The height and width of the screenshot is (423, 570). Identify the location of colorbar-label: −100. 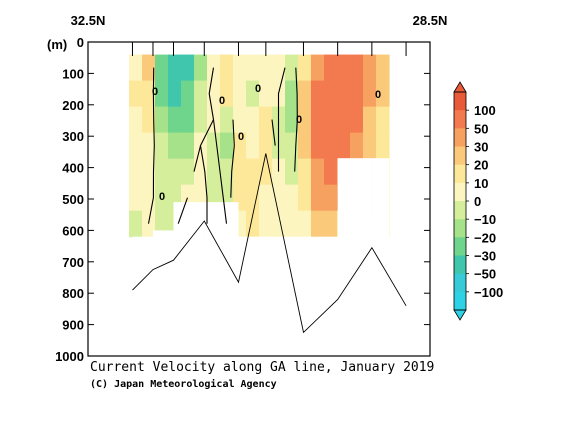
(488, 292).